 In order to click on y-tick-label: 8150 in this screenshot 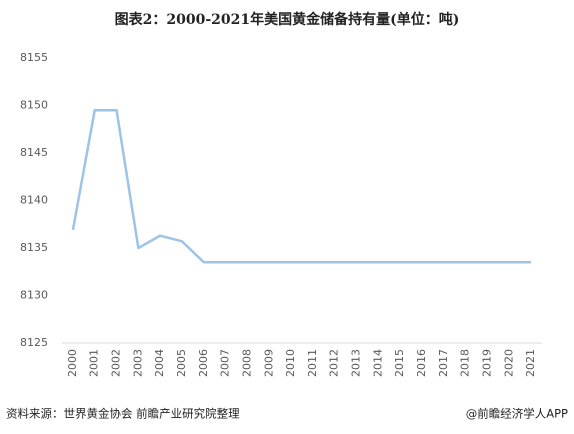, I will do `click(34, 105)`.